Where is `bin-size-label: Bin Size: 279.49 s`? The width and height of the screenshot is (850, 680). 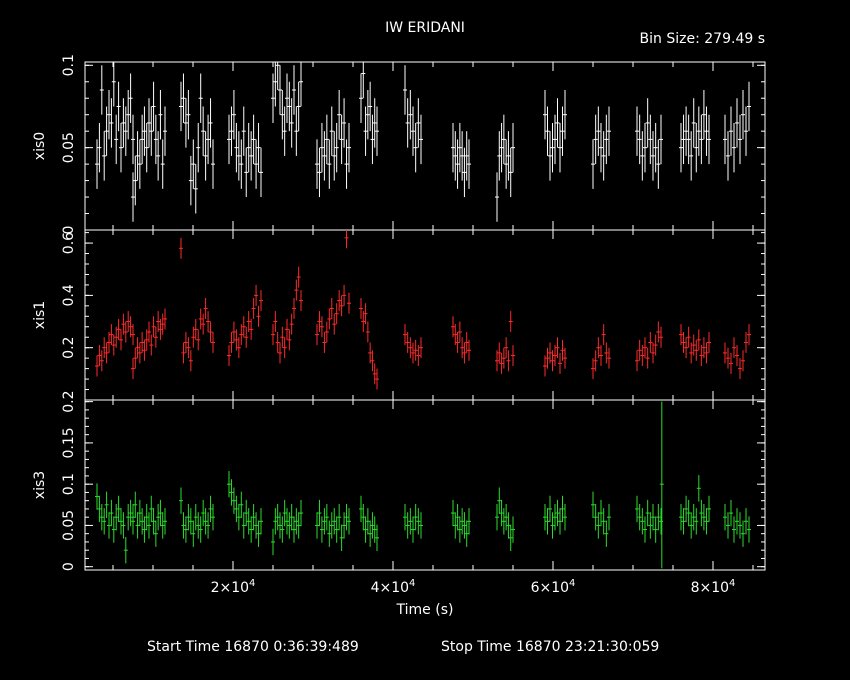
bin-size-label: Bin Size: 279.49 s is located at coordinates (702, 39).